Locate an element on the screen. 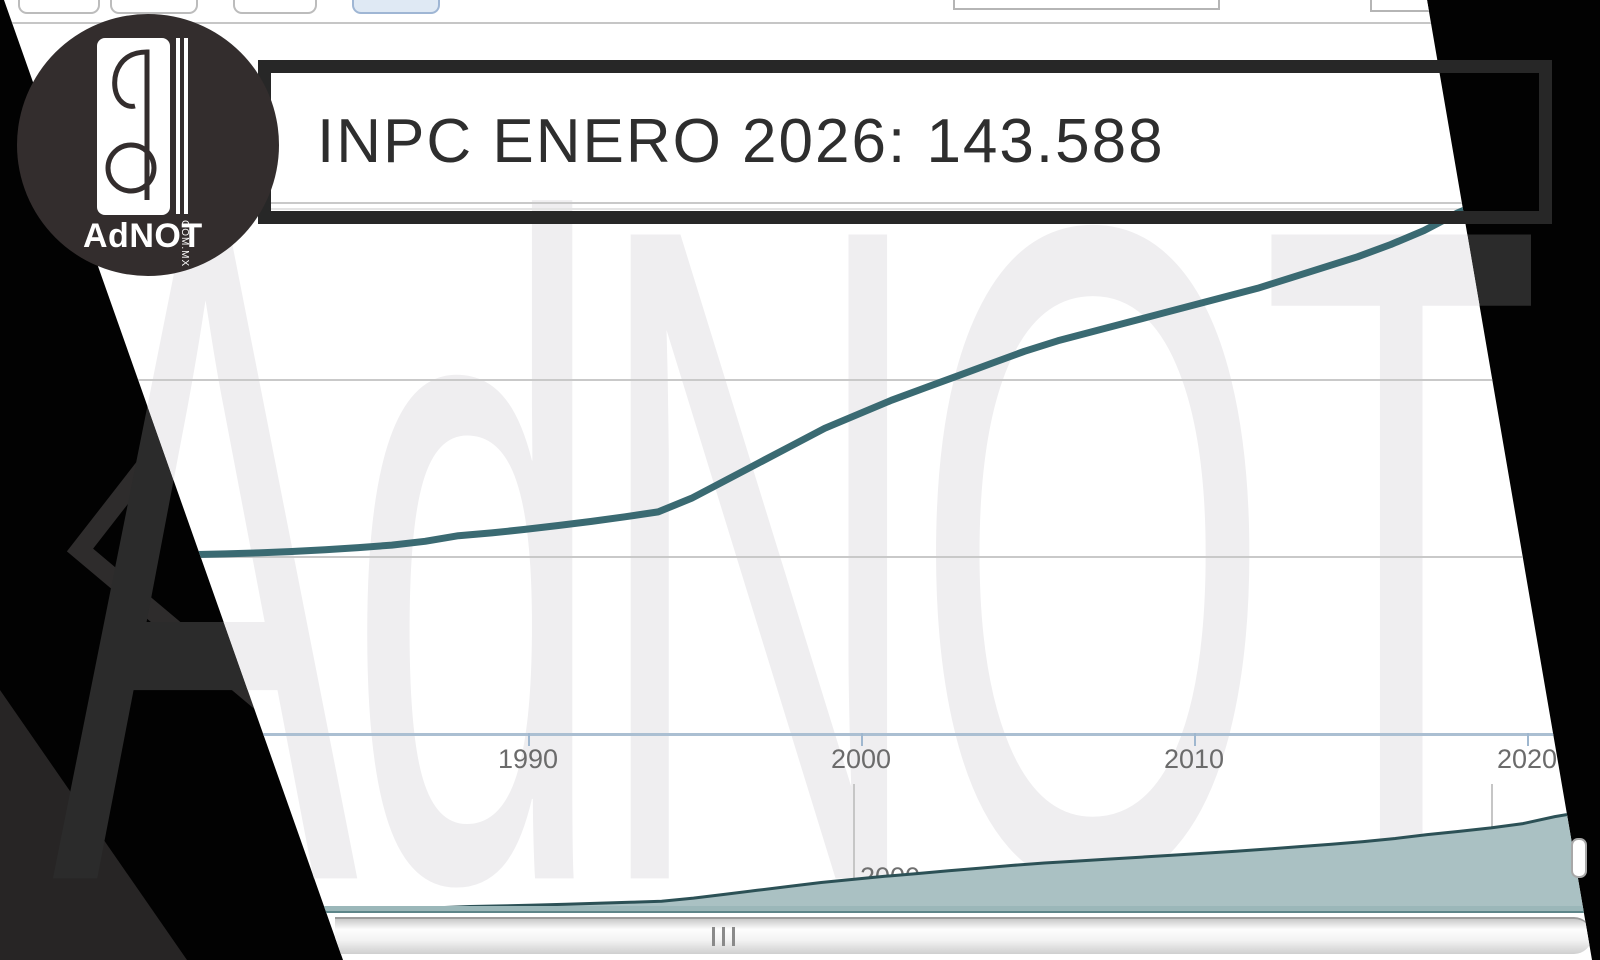  gridline-middle is located at coordinates (826, 380).